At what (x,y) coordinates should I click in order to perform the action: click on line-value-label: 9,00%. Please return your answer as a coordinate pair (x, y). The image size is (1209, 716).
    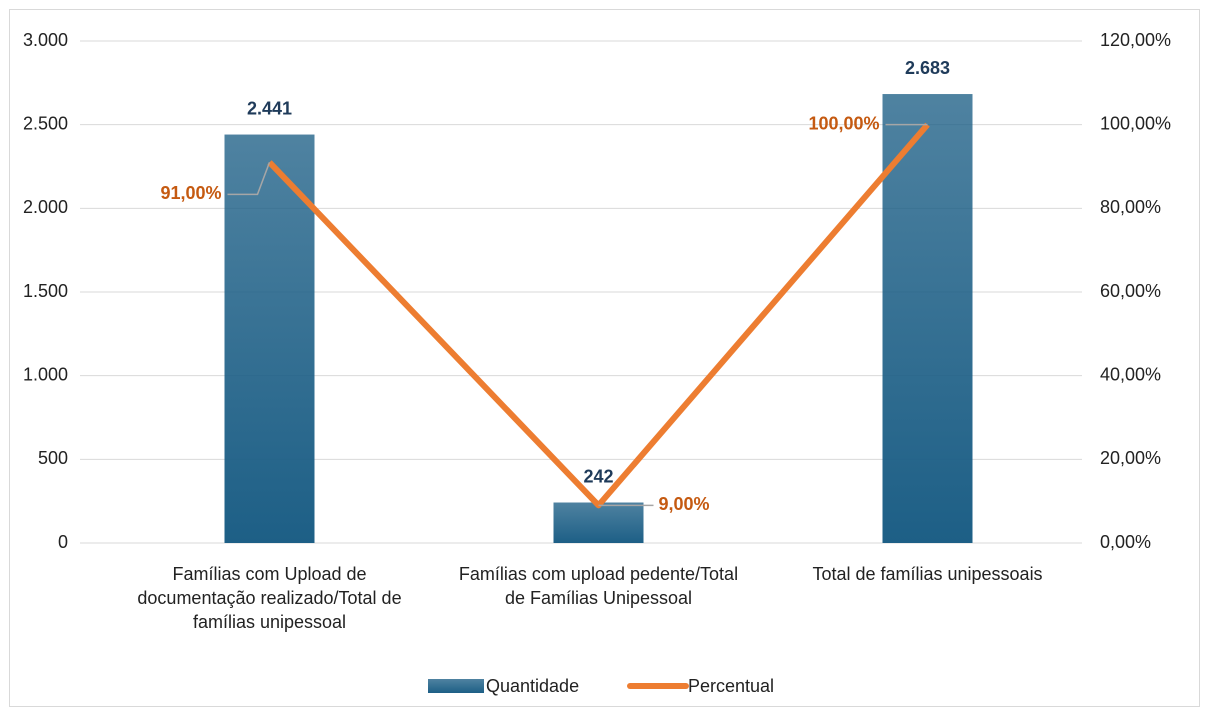
    Looking at the image, I should click on (684, 504).